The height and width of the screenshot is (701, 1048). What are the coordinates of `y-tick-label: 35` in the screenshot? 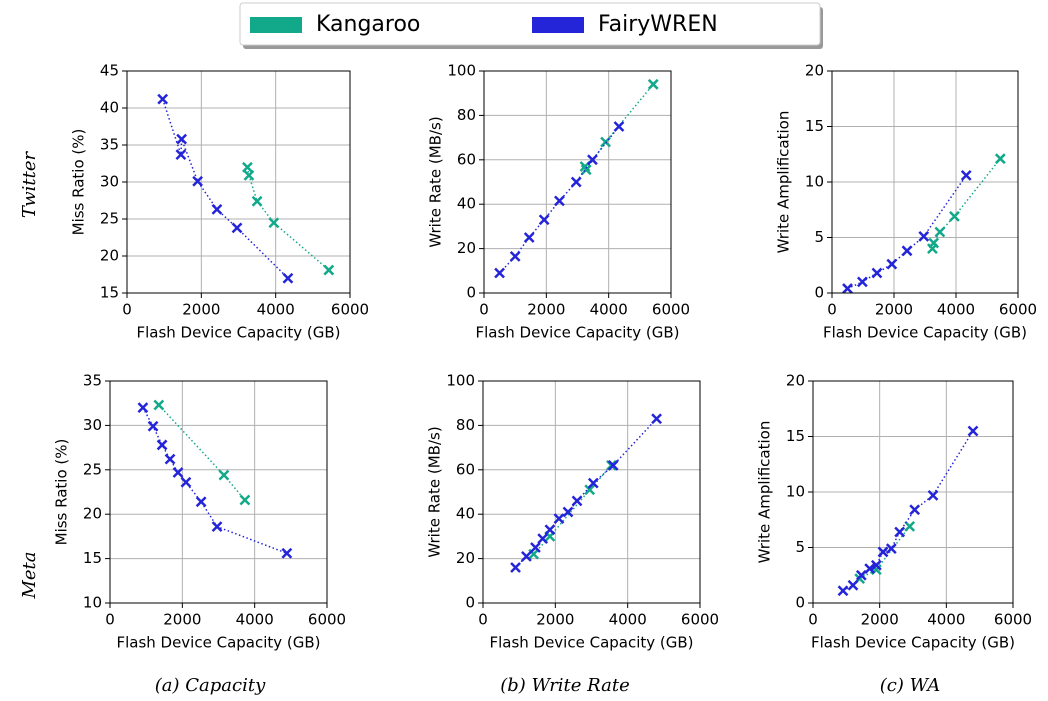 It's located at (109, 145).